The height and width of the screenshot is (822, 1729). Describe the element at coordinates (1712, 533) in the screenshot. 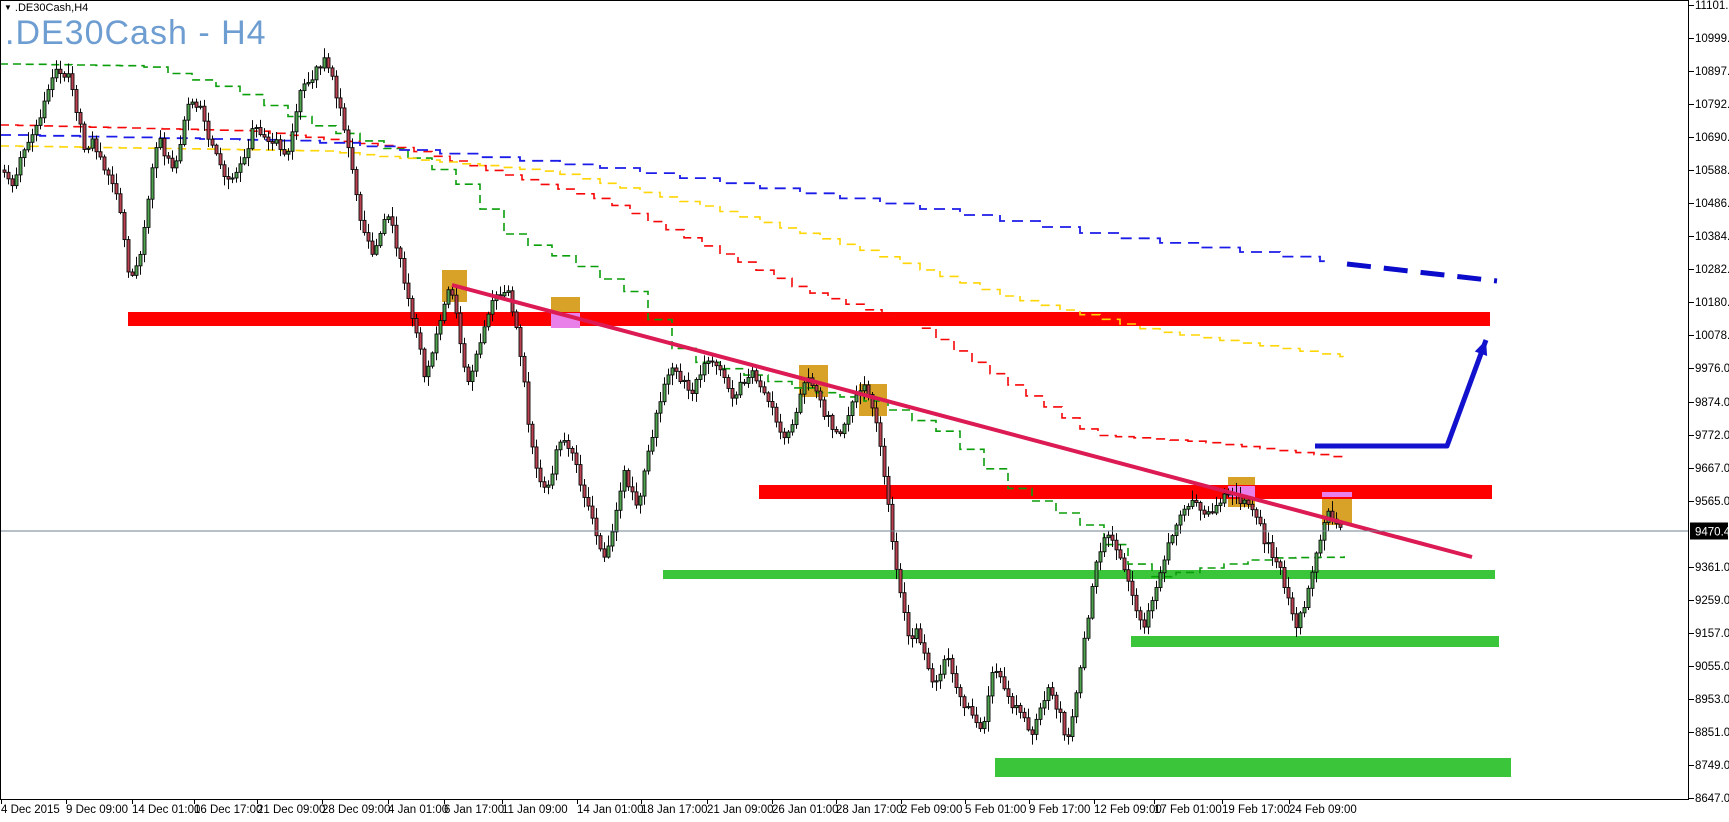

I see `current-price-label: 9470.4` at that location.